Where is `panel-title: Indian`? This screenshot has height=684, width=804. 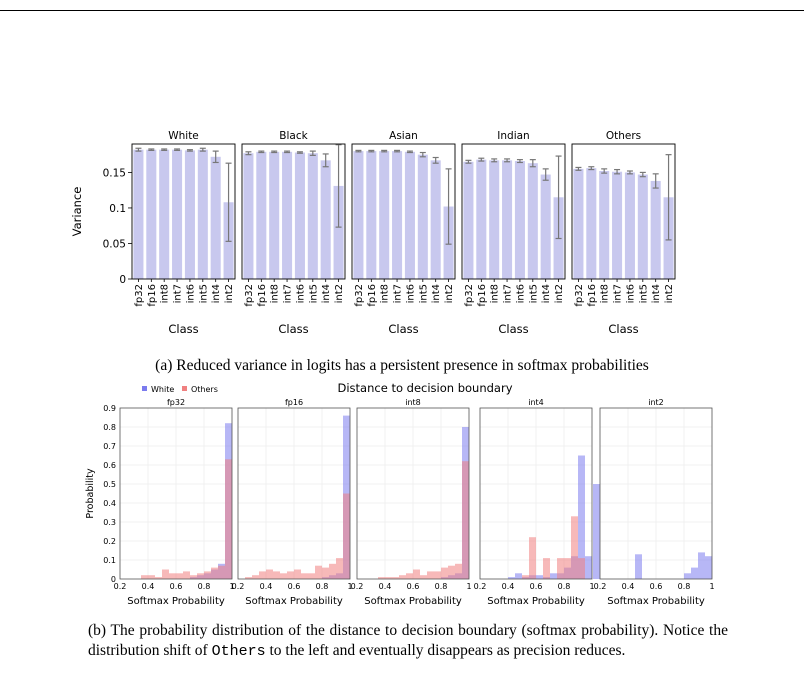
panel-title: Indian is located at coordinates (513, 136).